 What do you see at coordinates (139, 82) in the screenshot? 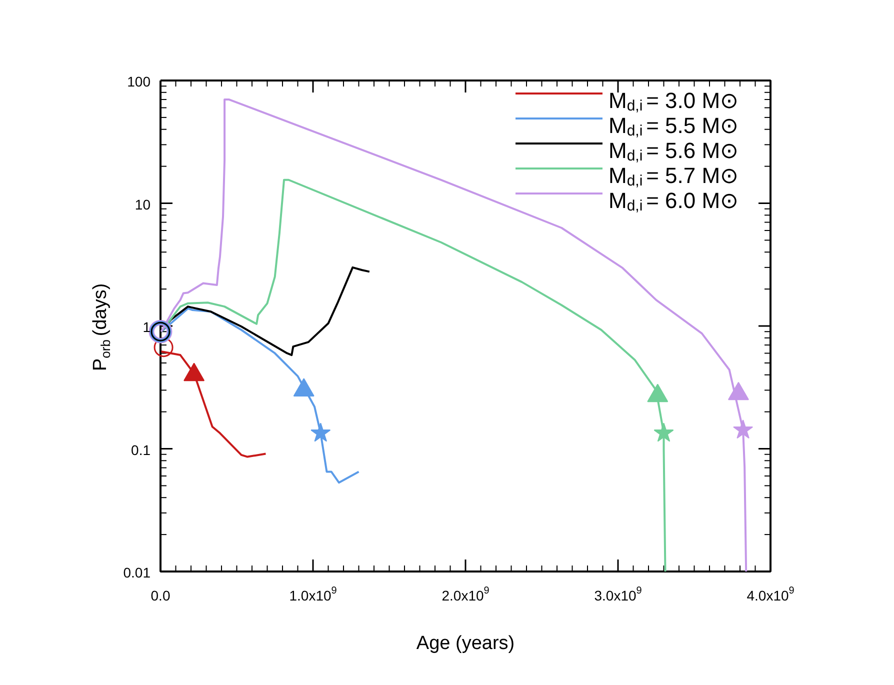
I see `y-tick-label: 100` at bounding box center [139, 82].